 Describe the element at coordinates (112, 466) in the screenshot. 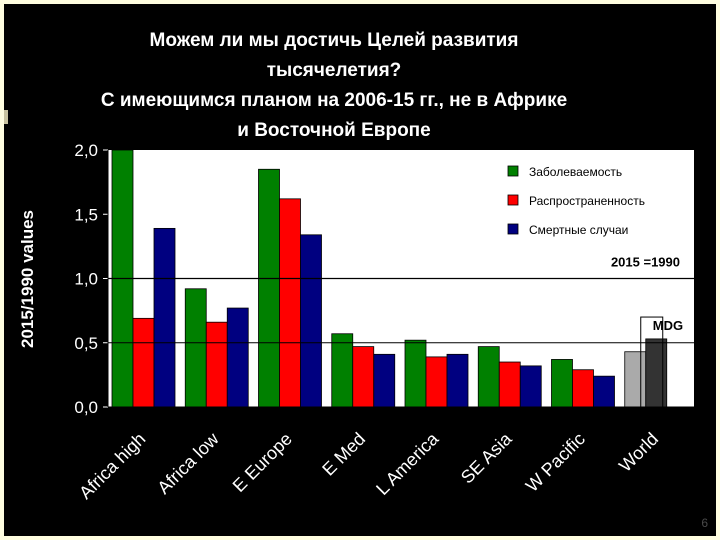

I see `x-tick-label: Africa high` at that location.